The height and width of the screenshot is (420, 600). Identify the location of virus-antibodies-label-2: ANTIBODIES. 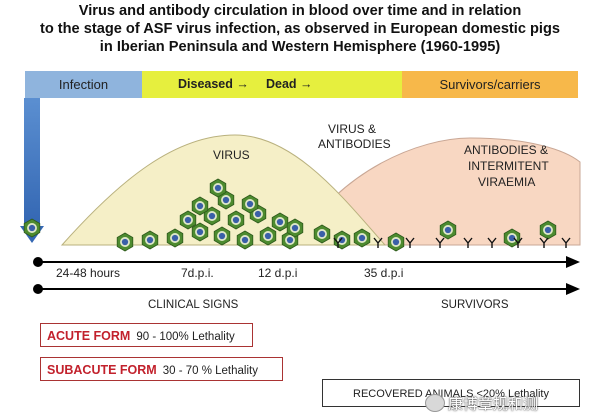
(354, 144).